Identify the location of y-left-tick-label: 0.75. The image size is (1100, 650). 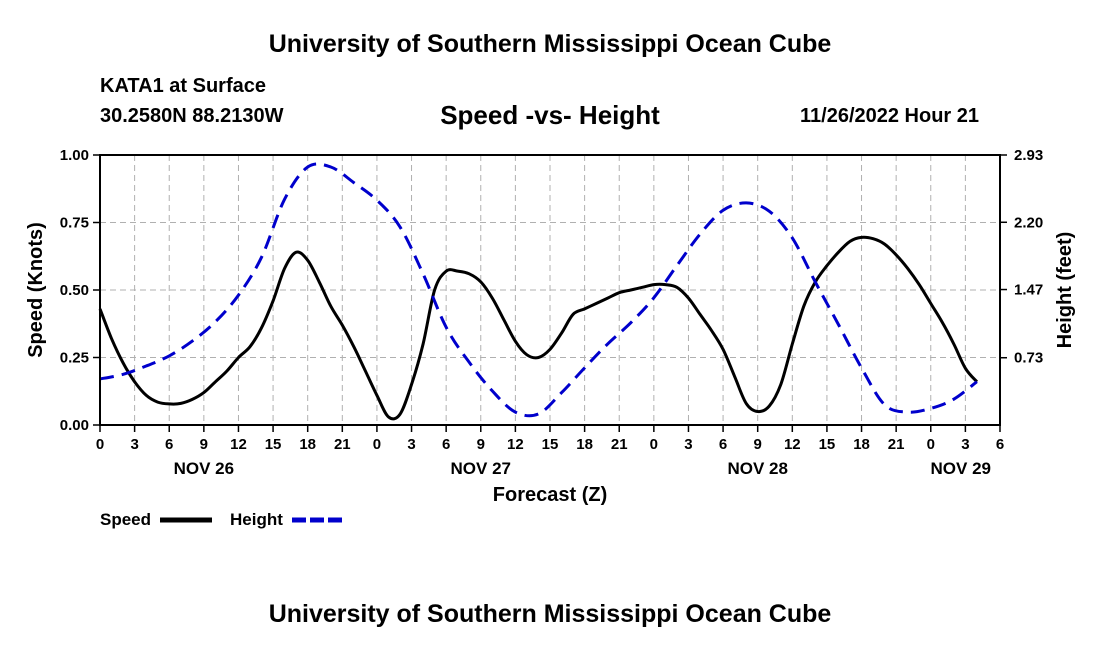
(74, 223).